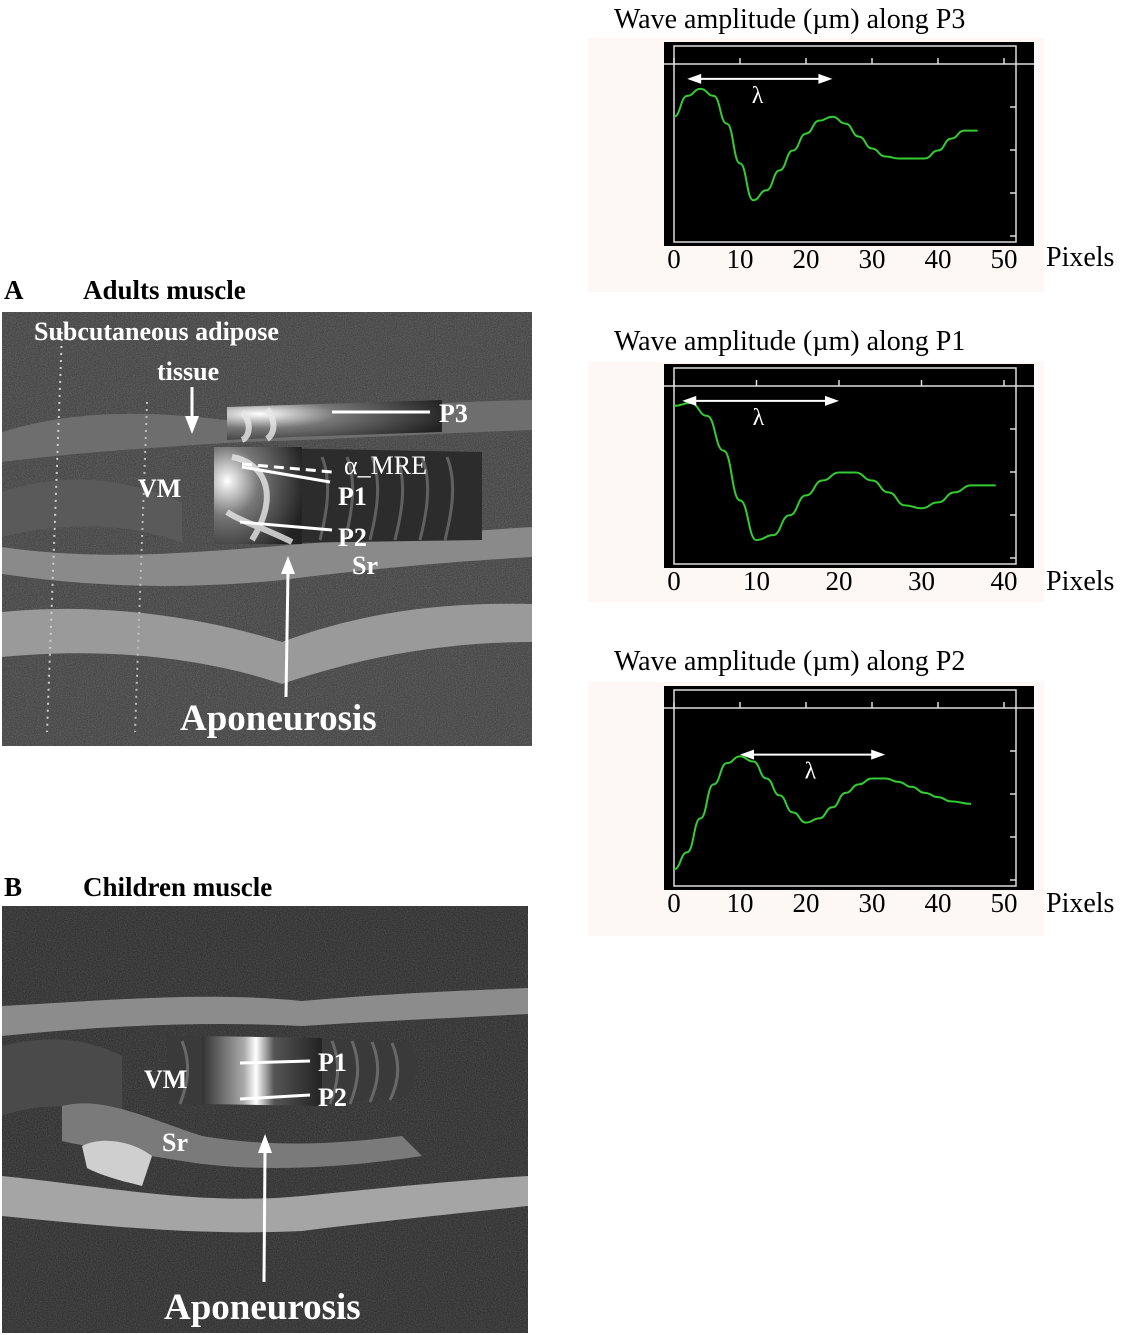  What do you see at coordinates (1080, 581) in the screenshot?
I see `x-axis-label-p1: Pixels` at bounding box center [1080, 581].